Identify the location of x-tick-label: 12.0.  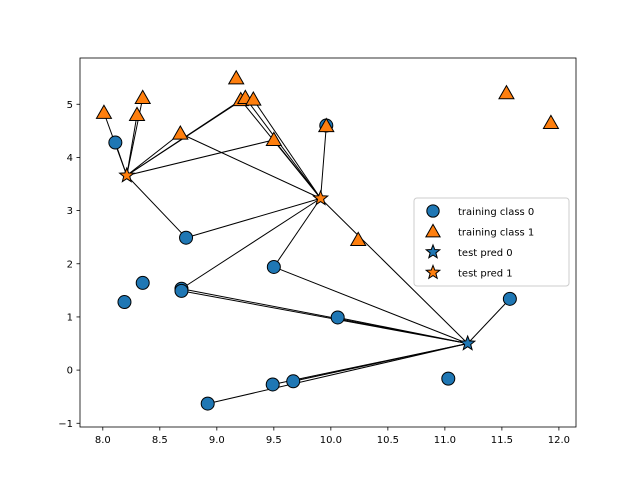
(559, 440).